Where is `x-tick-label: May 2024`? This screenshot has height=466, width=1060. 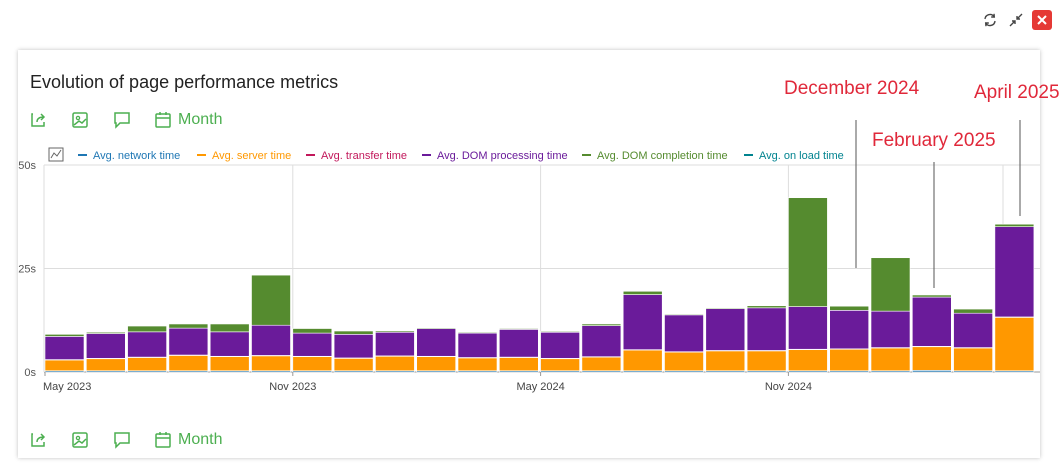
x-tick-label: May 2024 is located at coordinates (540, 387).